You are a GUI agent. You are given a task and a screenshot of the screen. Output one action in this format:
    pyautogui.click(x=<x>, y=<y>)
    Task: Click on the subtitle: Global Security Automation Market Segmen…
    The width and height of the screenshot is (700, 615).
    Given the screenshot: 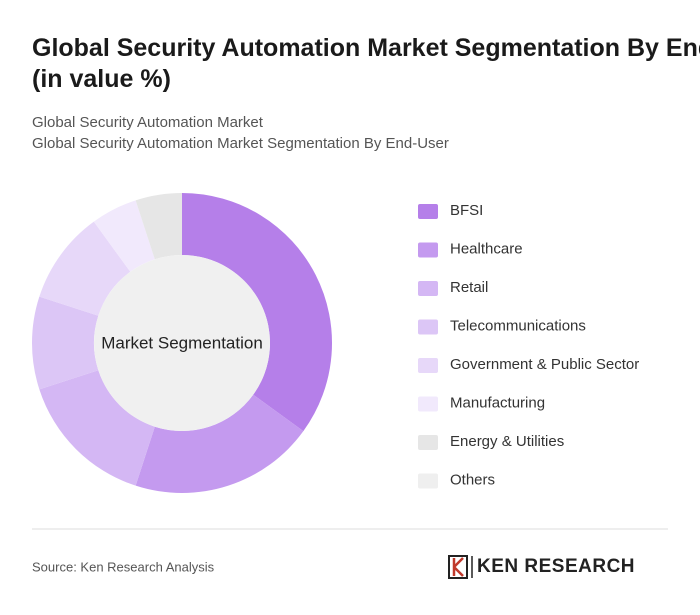 What is the action you would take?
    pyautogui.click(x=240, y=143)
    